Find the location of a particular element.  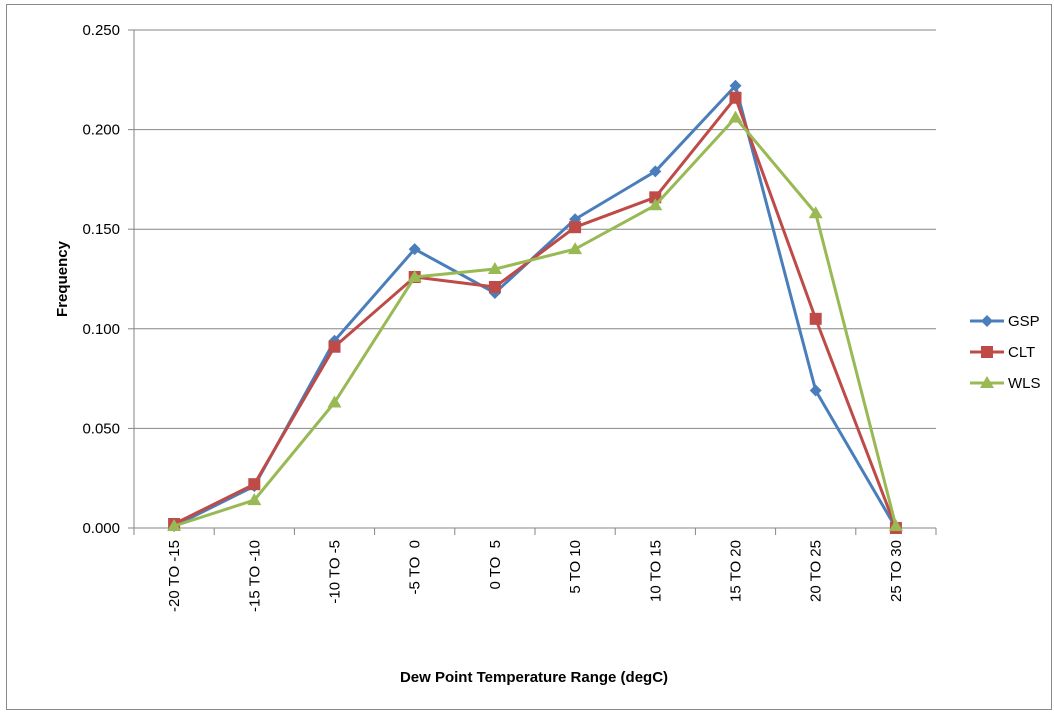

y-tick-label: 0.100 is located at coordinates (101, 329).